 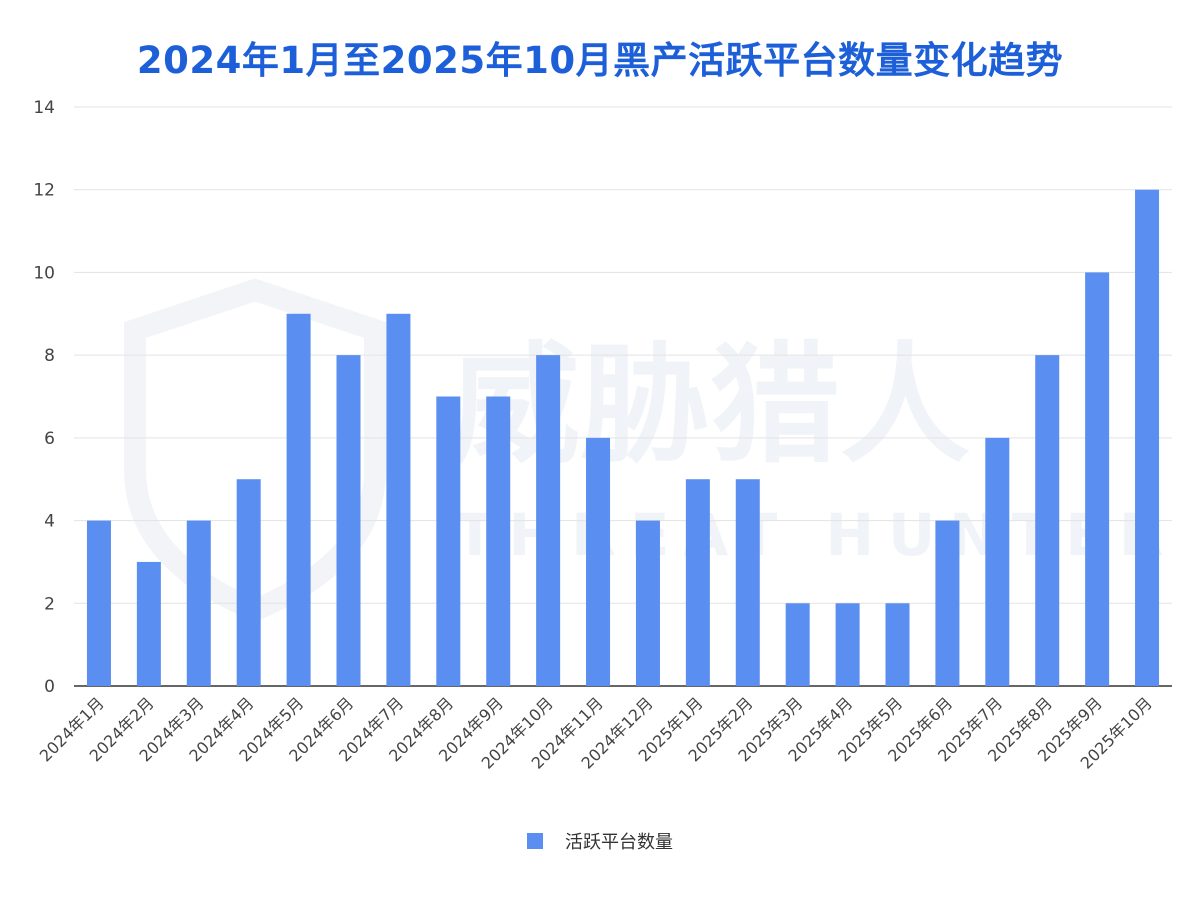 What do you see at coordinates (710, 405) in the screenshot?
I see `watermark-cn: 威胁猎人` at bounding box center [710, 405].